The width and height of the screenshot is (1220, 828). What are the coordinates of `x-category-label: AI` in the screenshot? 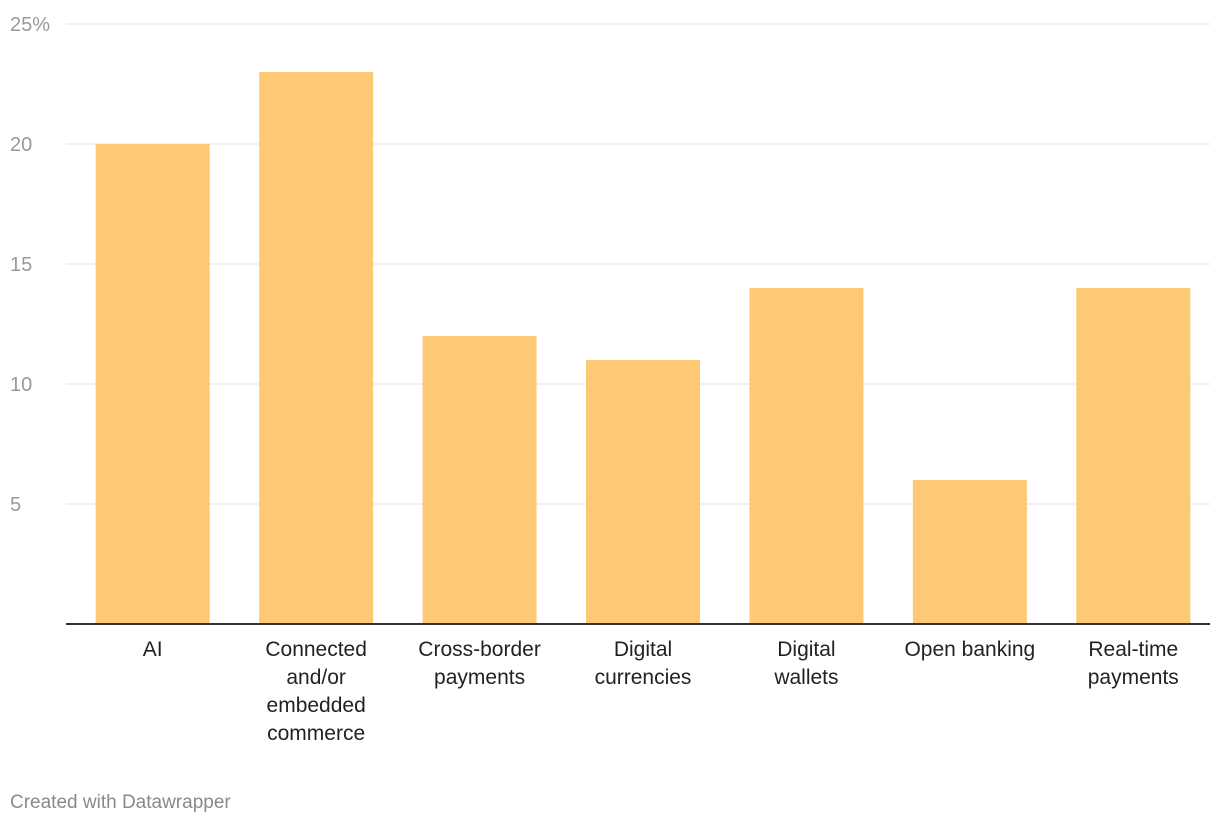 It's located at (153, 649).